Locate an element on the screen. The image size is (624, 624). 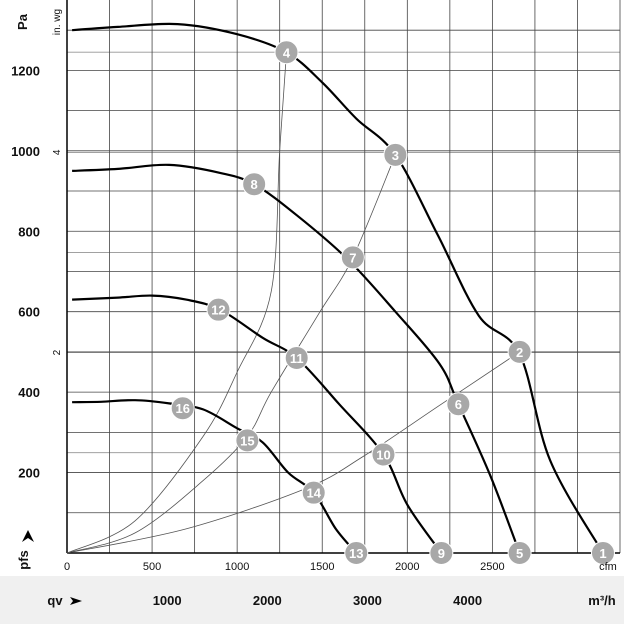
operating-point: 15 is located at coordinates (247, 440).